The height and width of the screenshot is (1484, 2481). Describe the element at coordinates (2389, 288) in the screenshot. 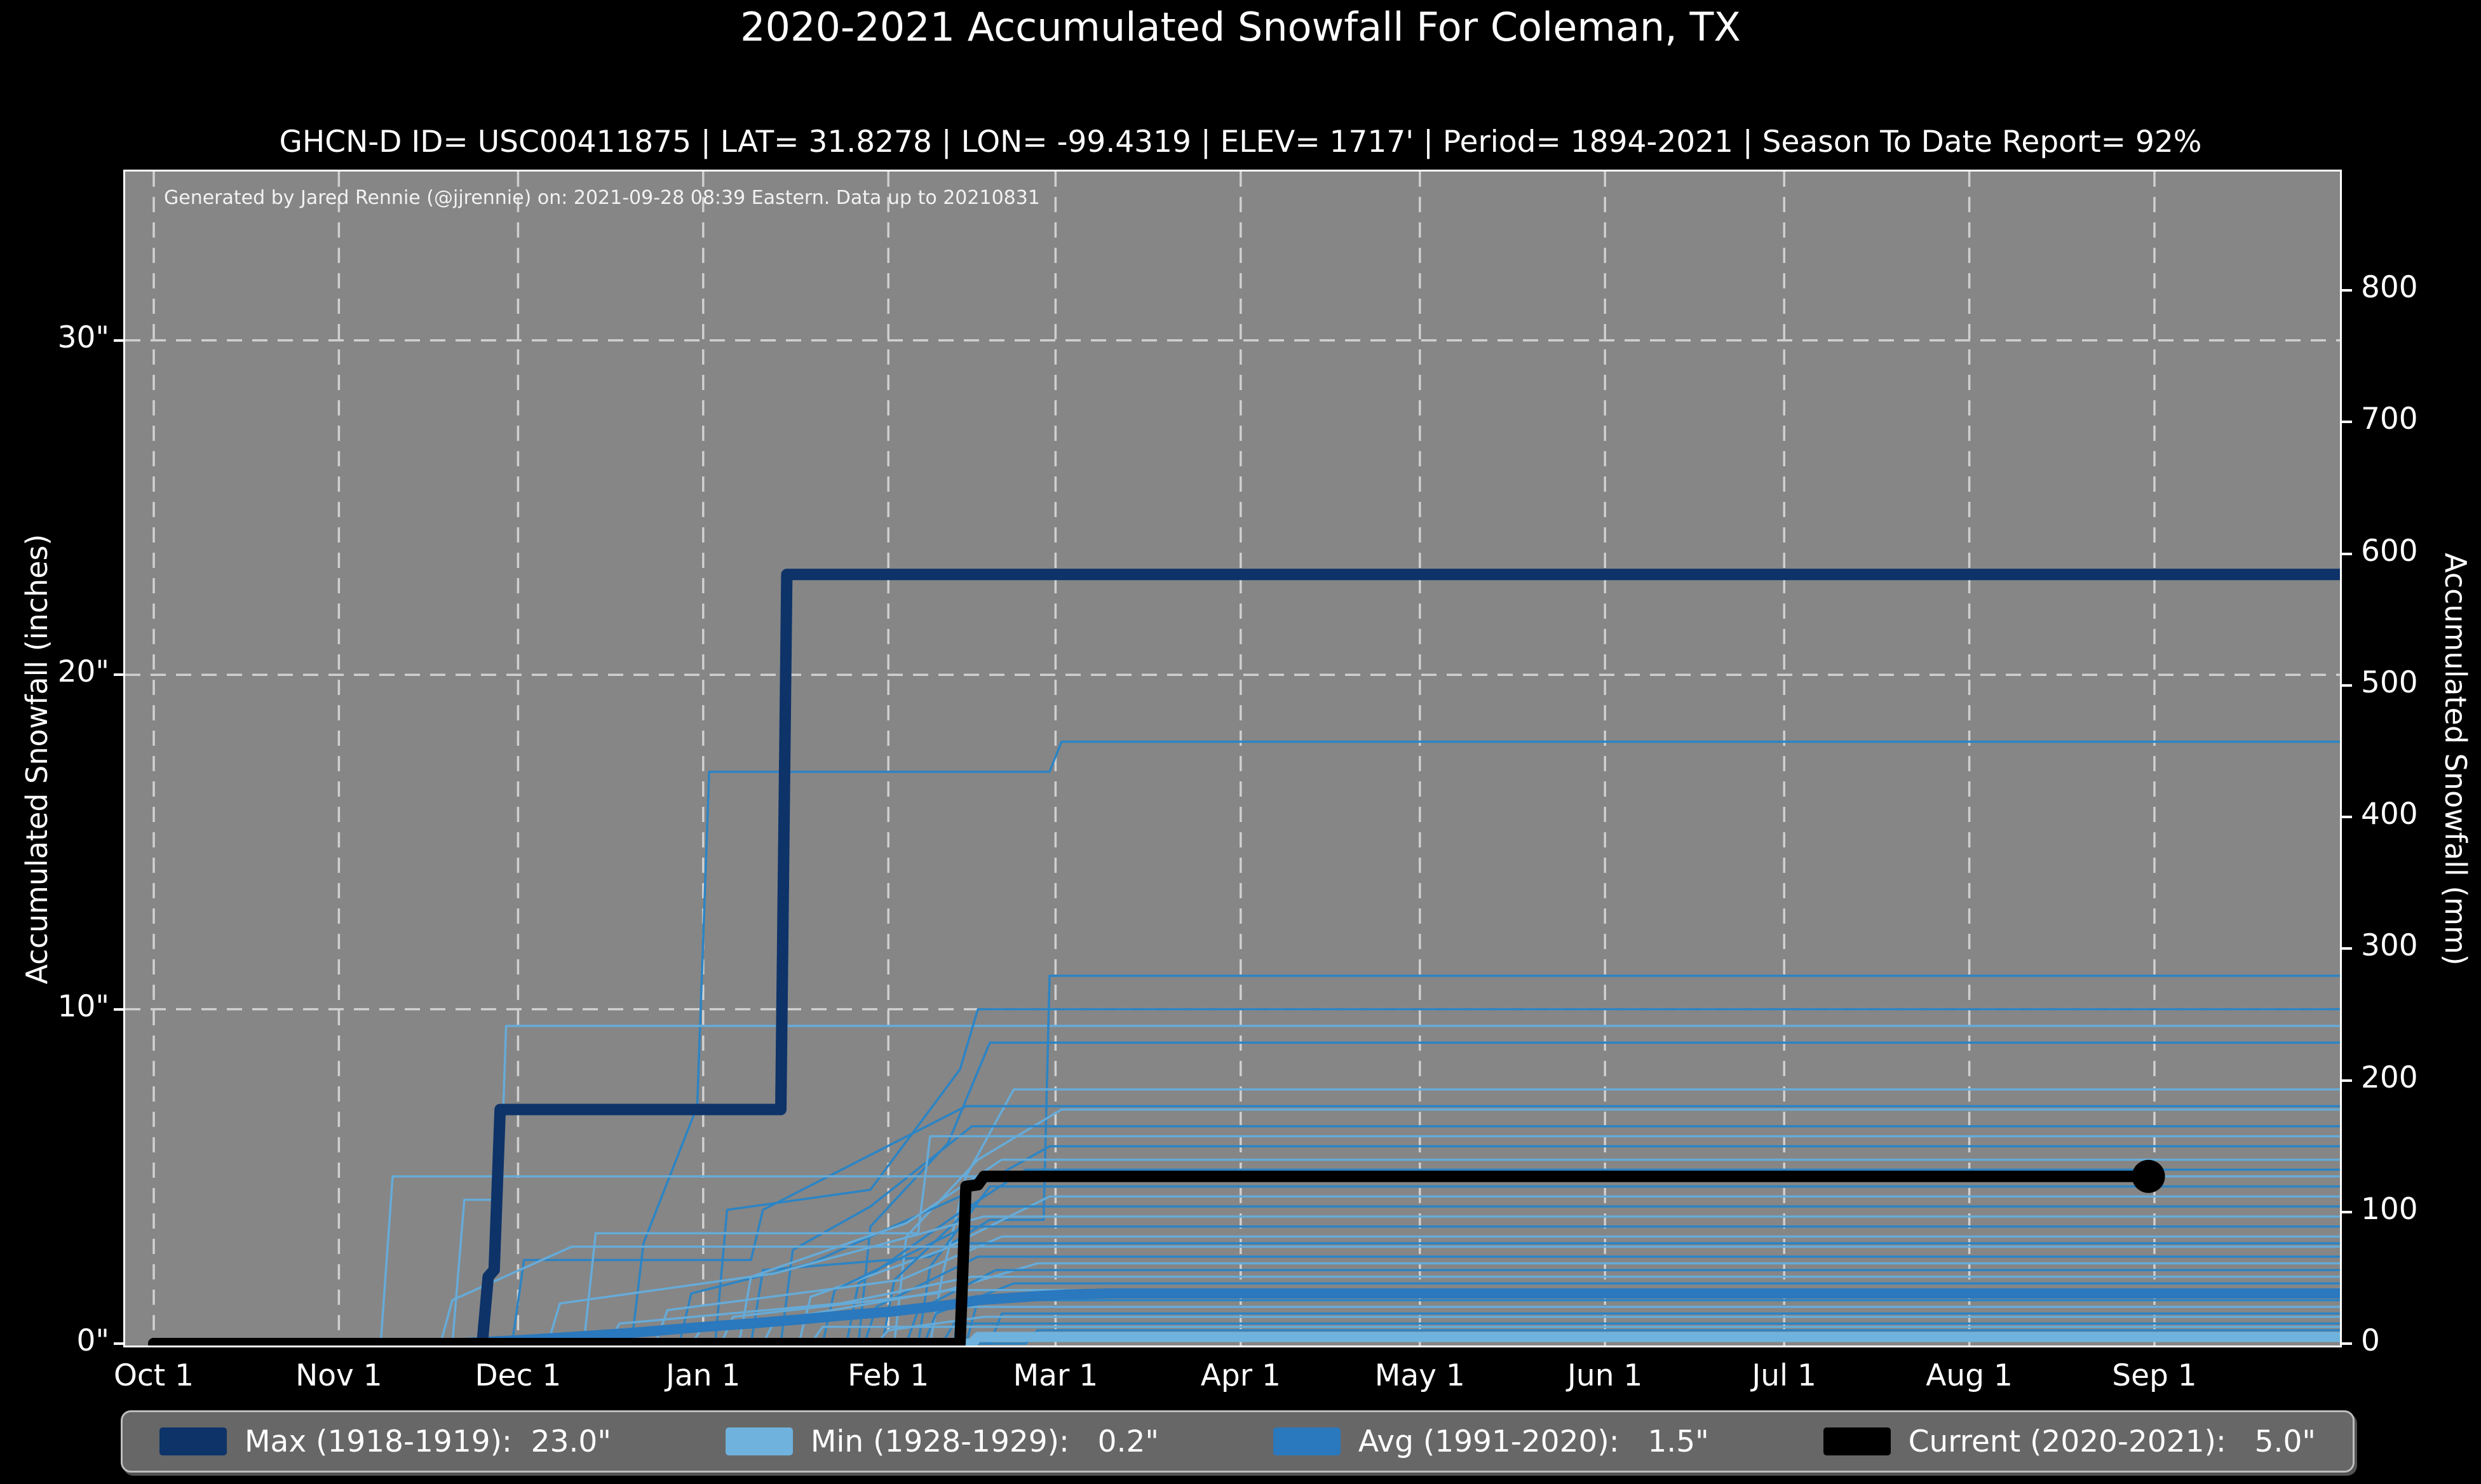

I see `y-tick-mm-800: 800` at that location.